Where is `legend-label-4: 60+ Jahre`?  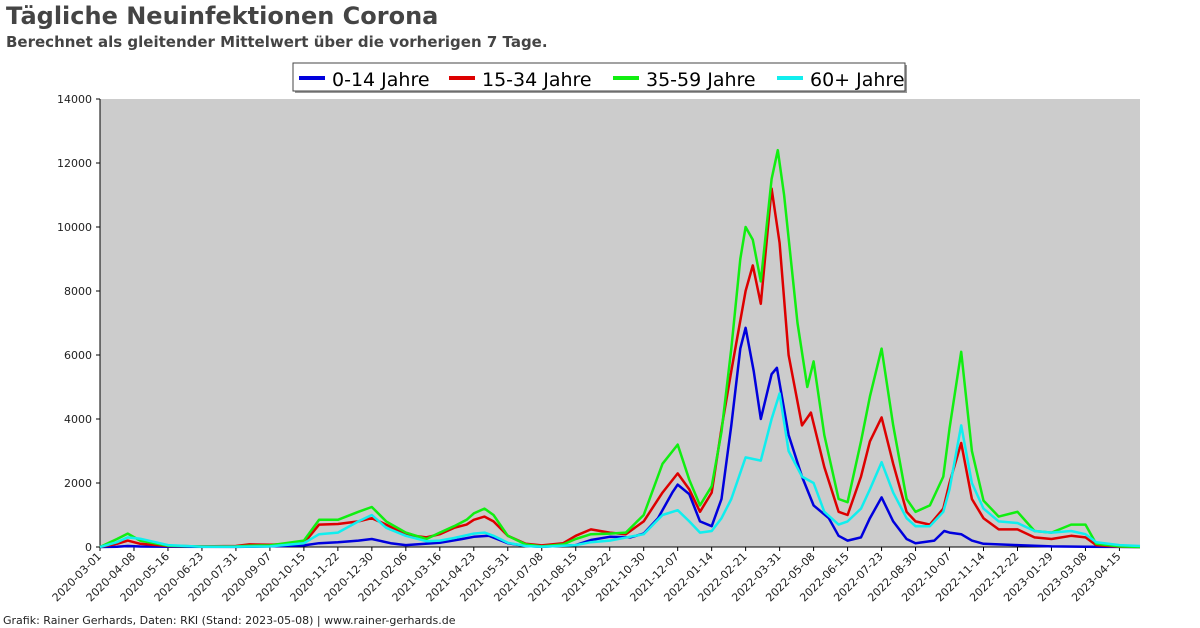
legend-label-4: 60+ Jahre is located at coordinates (857, 80).